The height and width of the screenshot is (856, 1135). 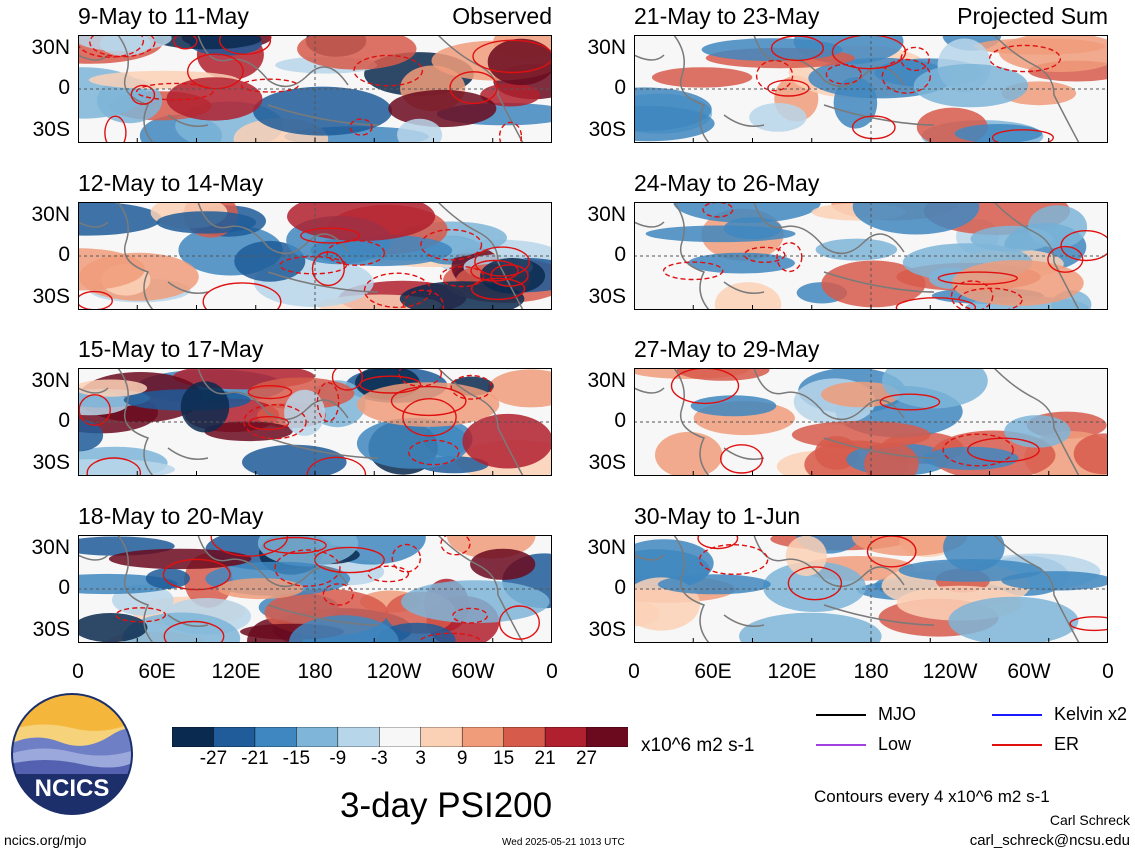 I want to click on colorbar-label: 21, so click(x=545, y=758).